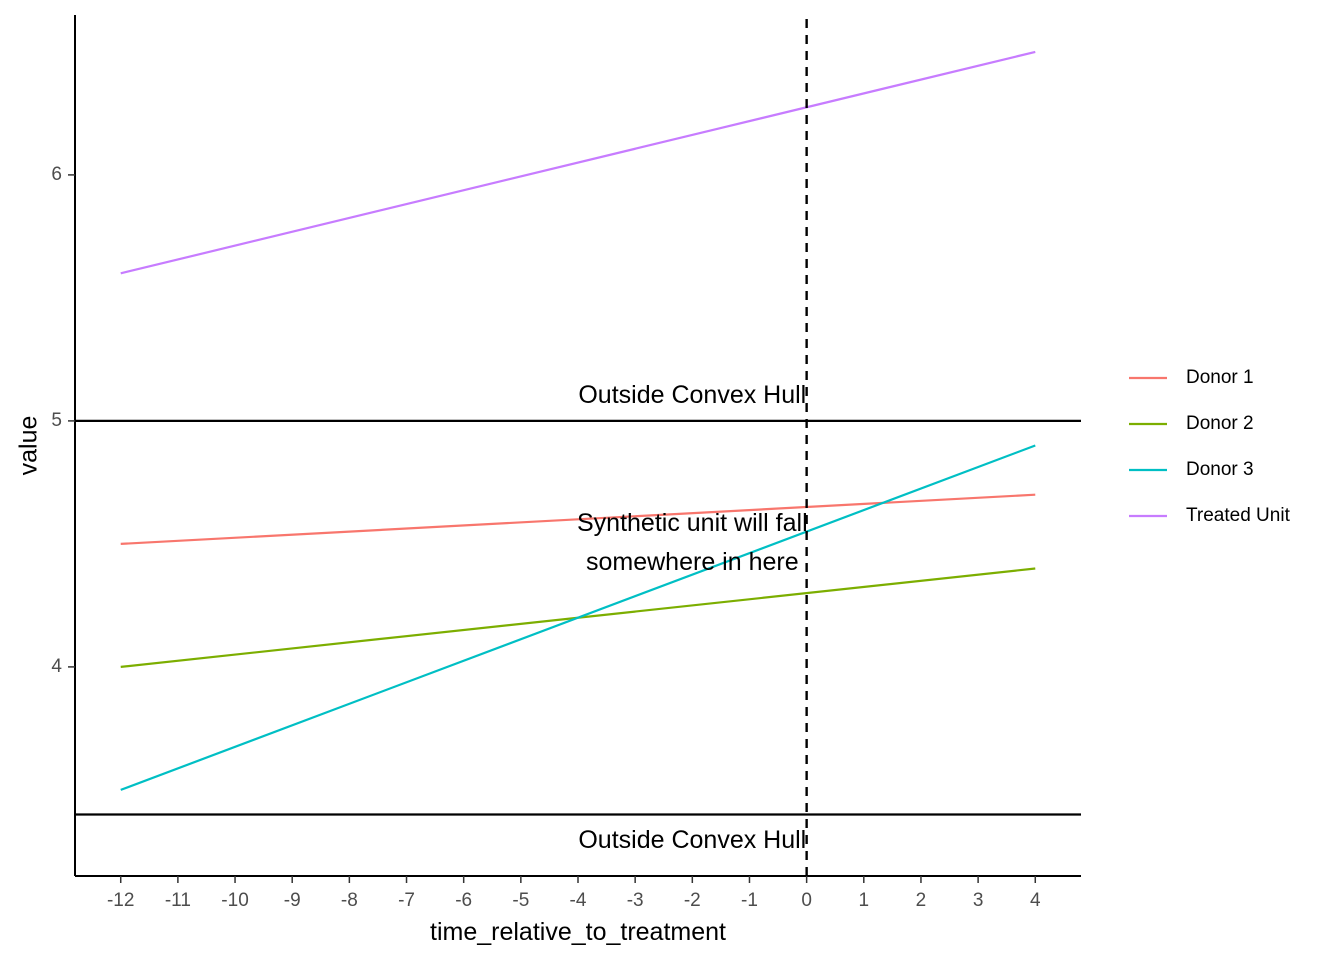 The image size is (1344, 965). I want to click on x-tick-label: 4, so click(1035, 900).